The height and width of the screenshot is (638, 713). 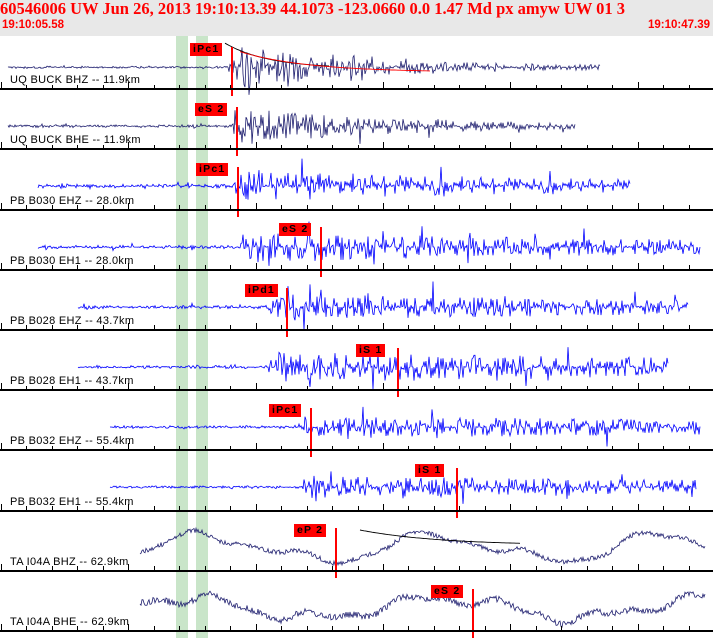 What do you see at coordinates (356, 487) in the screenshot?
I see `trace-panel: iS 1 PB B032 EH1 -- 55.4km` at bounding box center [356, 487].